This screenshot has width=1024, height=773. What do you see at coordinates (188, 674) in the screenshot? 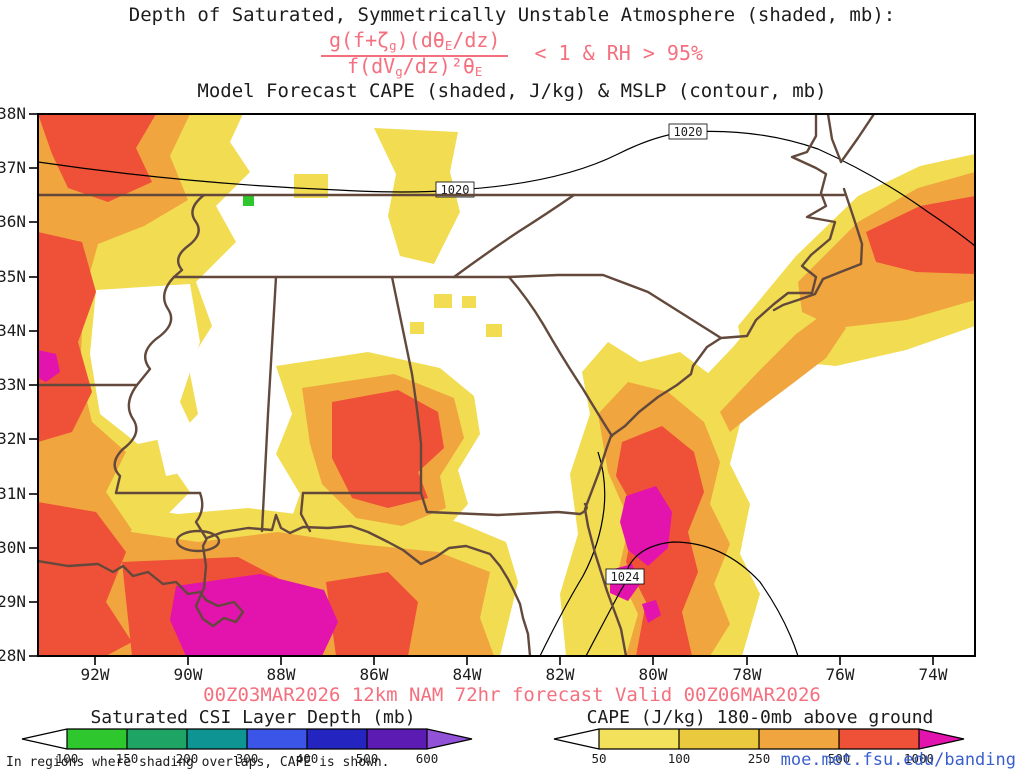
I see `lon-tick-label: 90W` at bounding box center [188, 674].